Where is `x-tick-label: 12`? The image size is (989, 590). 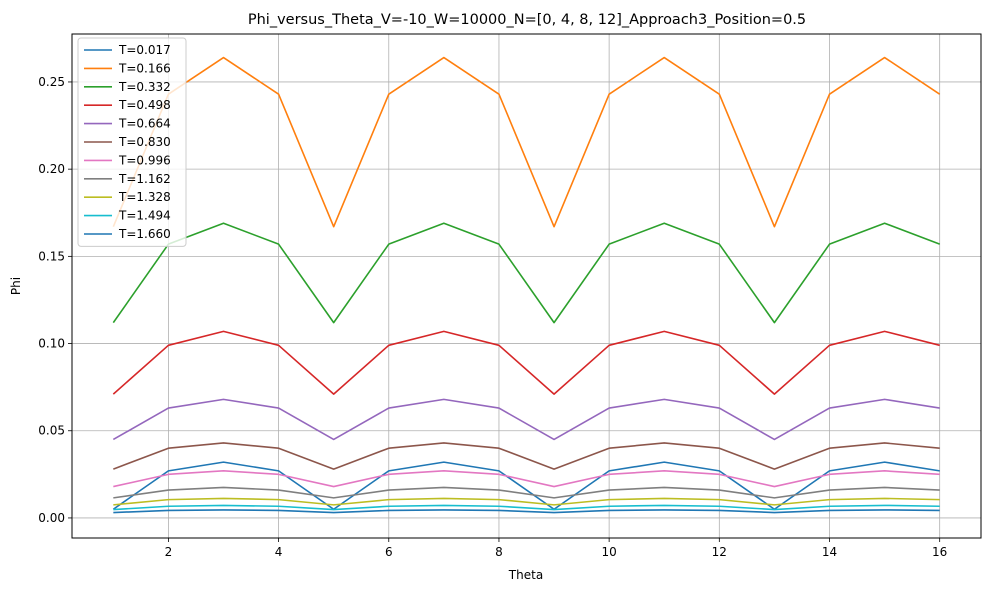 x-tick-label: 12 is located at coordinates (719, 552).